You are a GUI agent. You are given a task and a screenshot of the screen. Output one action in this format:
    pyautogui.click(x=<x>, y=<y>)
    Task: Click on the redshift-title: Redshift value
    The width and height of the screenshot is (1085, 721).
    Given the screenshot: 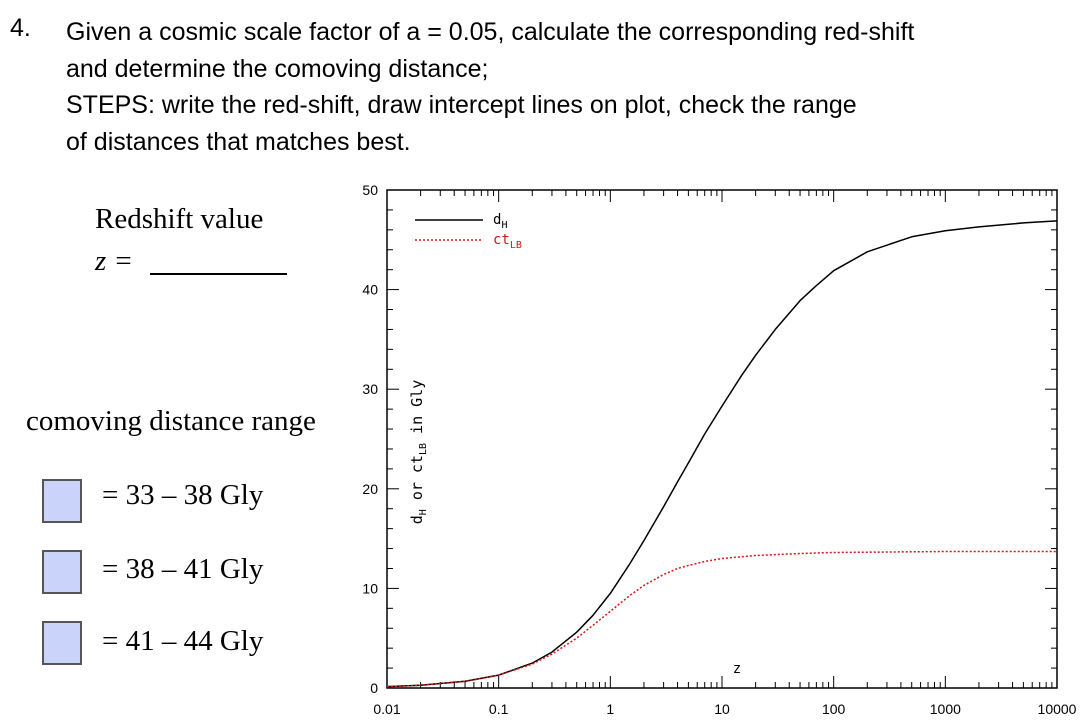 What is the action you would take?
    pyautogui.click(x=179, y=219)
    